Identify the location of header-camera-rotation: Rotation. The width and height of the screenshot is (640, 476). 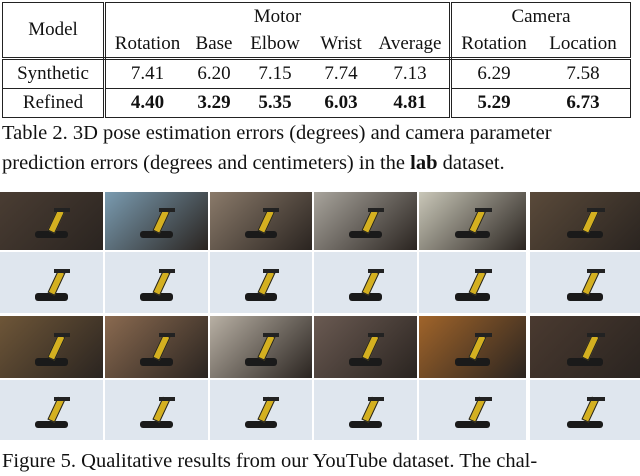
(493, 45).